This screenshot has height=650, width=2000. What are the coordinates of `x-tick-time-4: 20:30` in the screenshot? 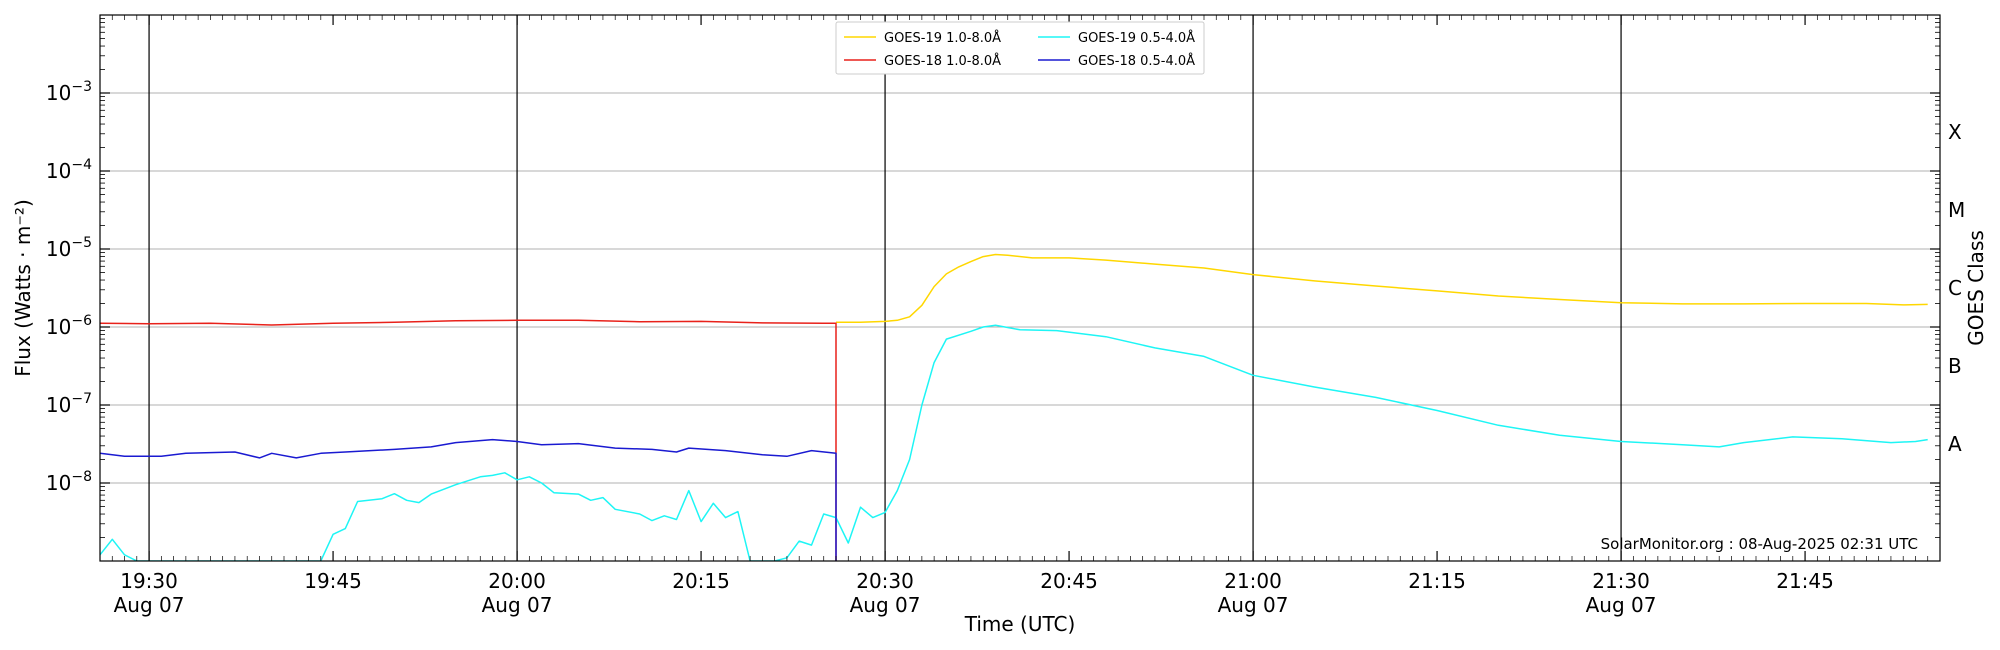 It's located at (885, 581).